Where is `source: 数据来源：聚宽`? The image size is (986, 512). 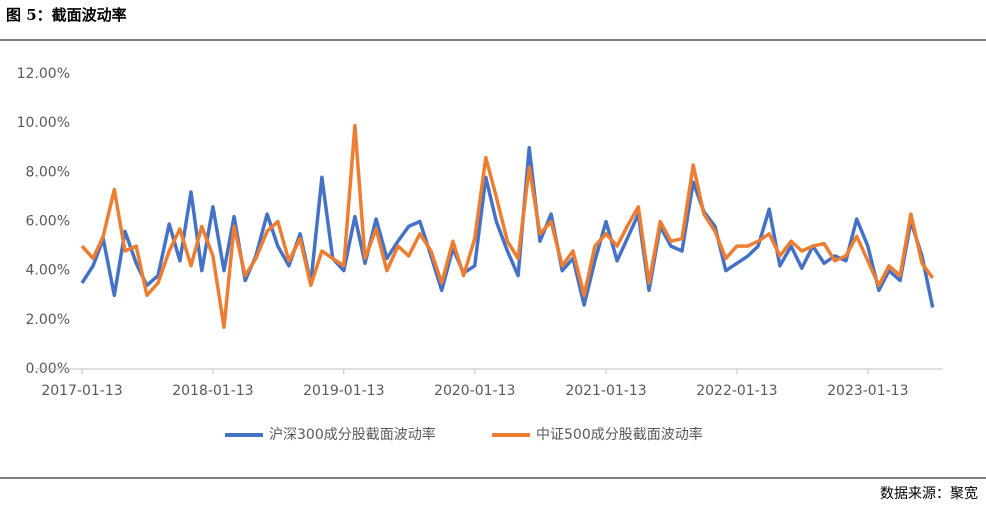 source: 数据来源：聚宽 is located at coordinates (929, 493).